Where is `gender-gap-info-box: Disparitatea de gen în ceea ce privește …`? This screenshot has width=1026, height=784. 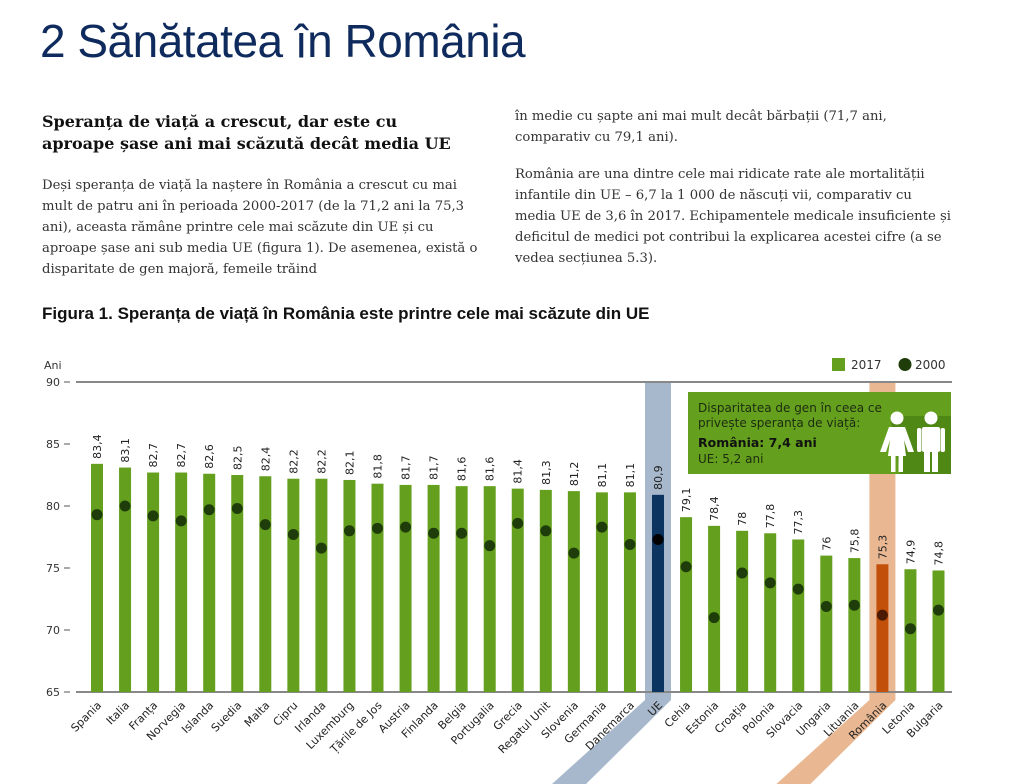
gender-gap-info-box: Disparitatea de gen în ceea ce privește … is located at coordinates (819, 433).